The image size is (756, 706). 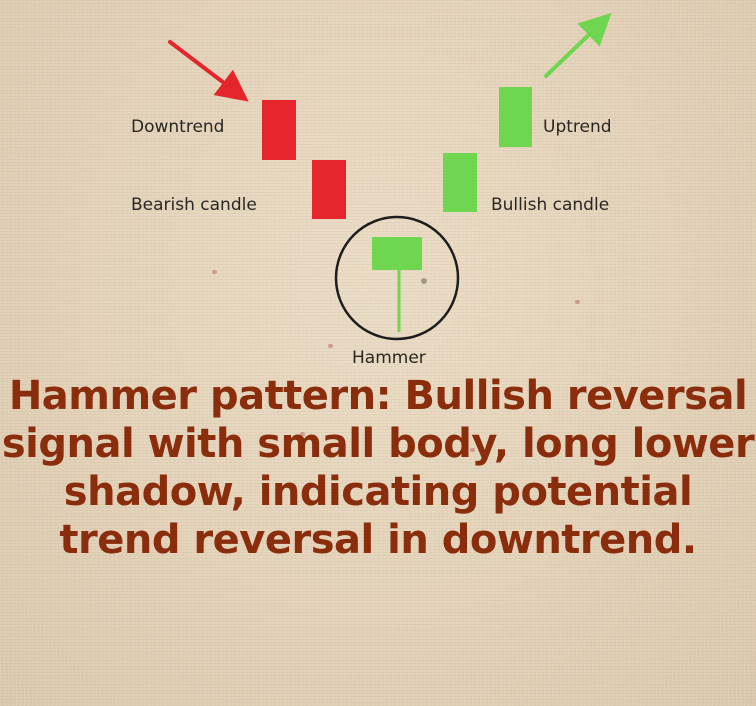 I want to click on hammer-candle-body, so click(x=397, y=253).